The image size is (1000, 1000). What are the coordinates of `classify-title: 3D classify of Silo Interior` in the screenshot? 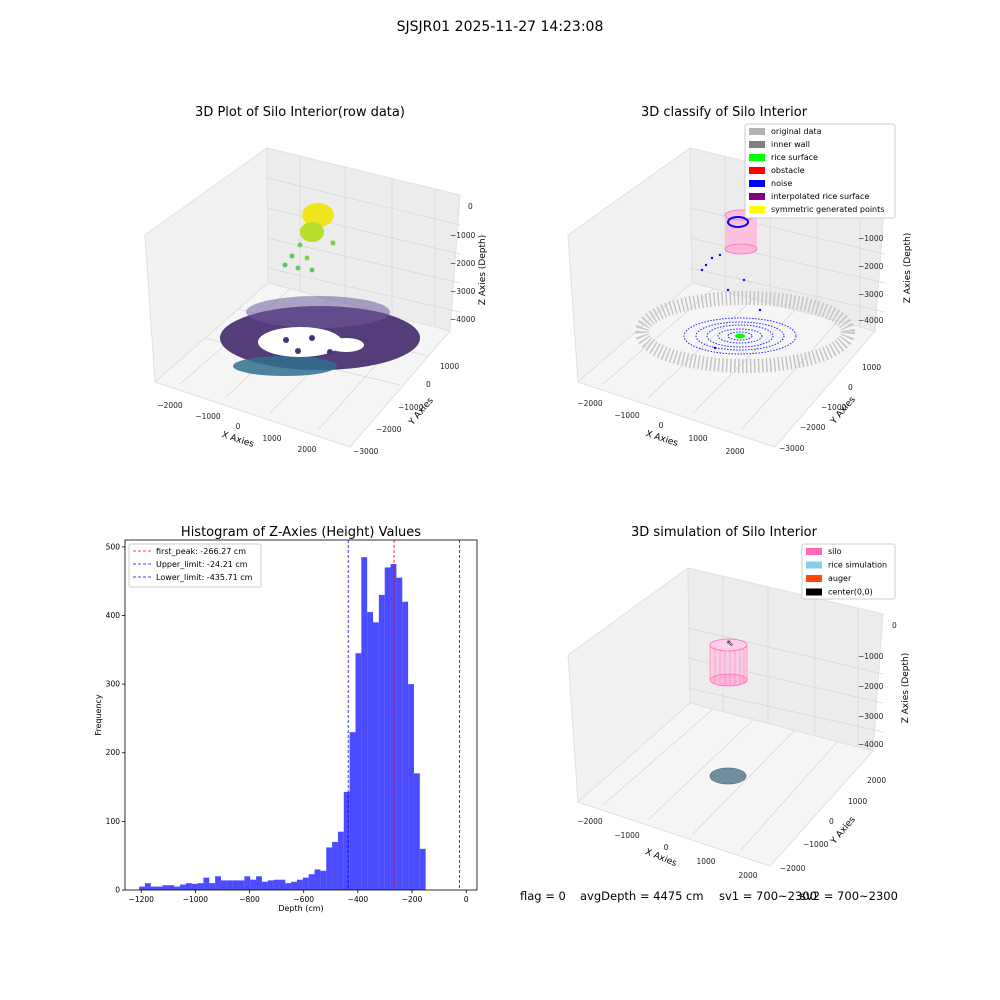 It's located at (724, 112).